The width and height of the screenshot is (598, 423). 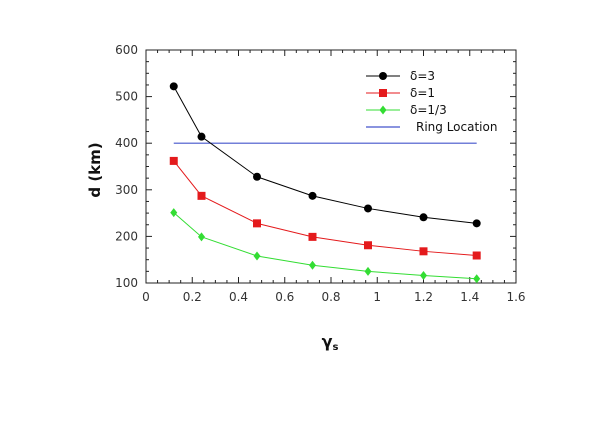 What do you see at coordinates (422, 93) in the screenshot?
I see `legend-label: δ=1` at bounding box center [422, 93].